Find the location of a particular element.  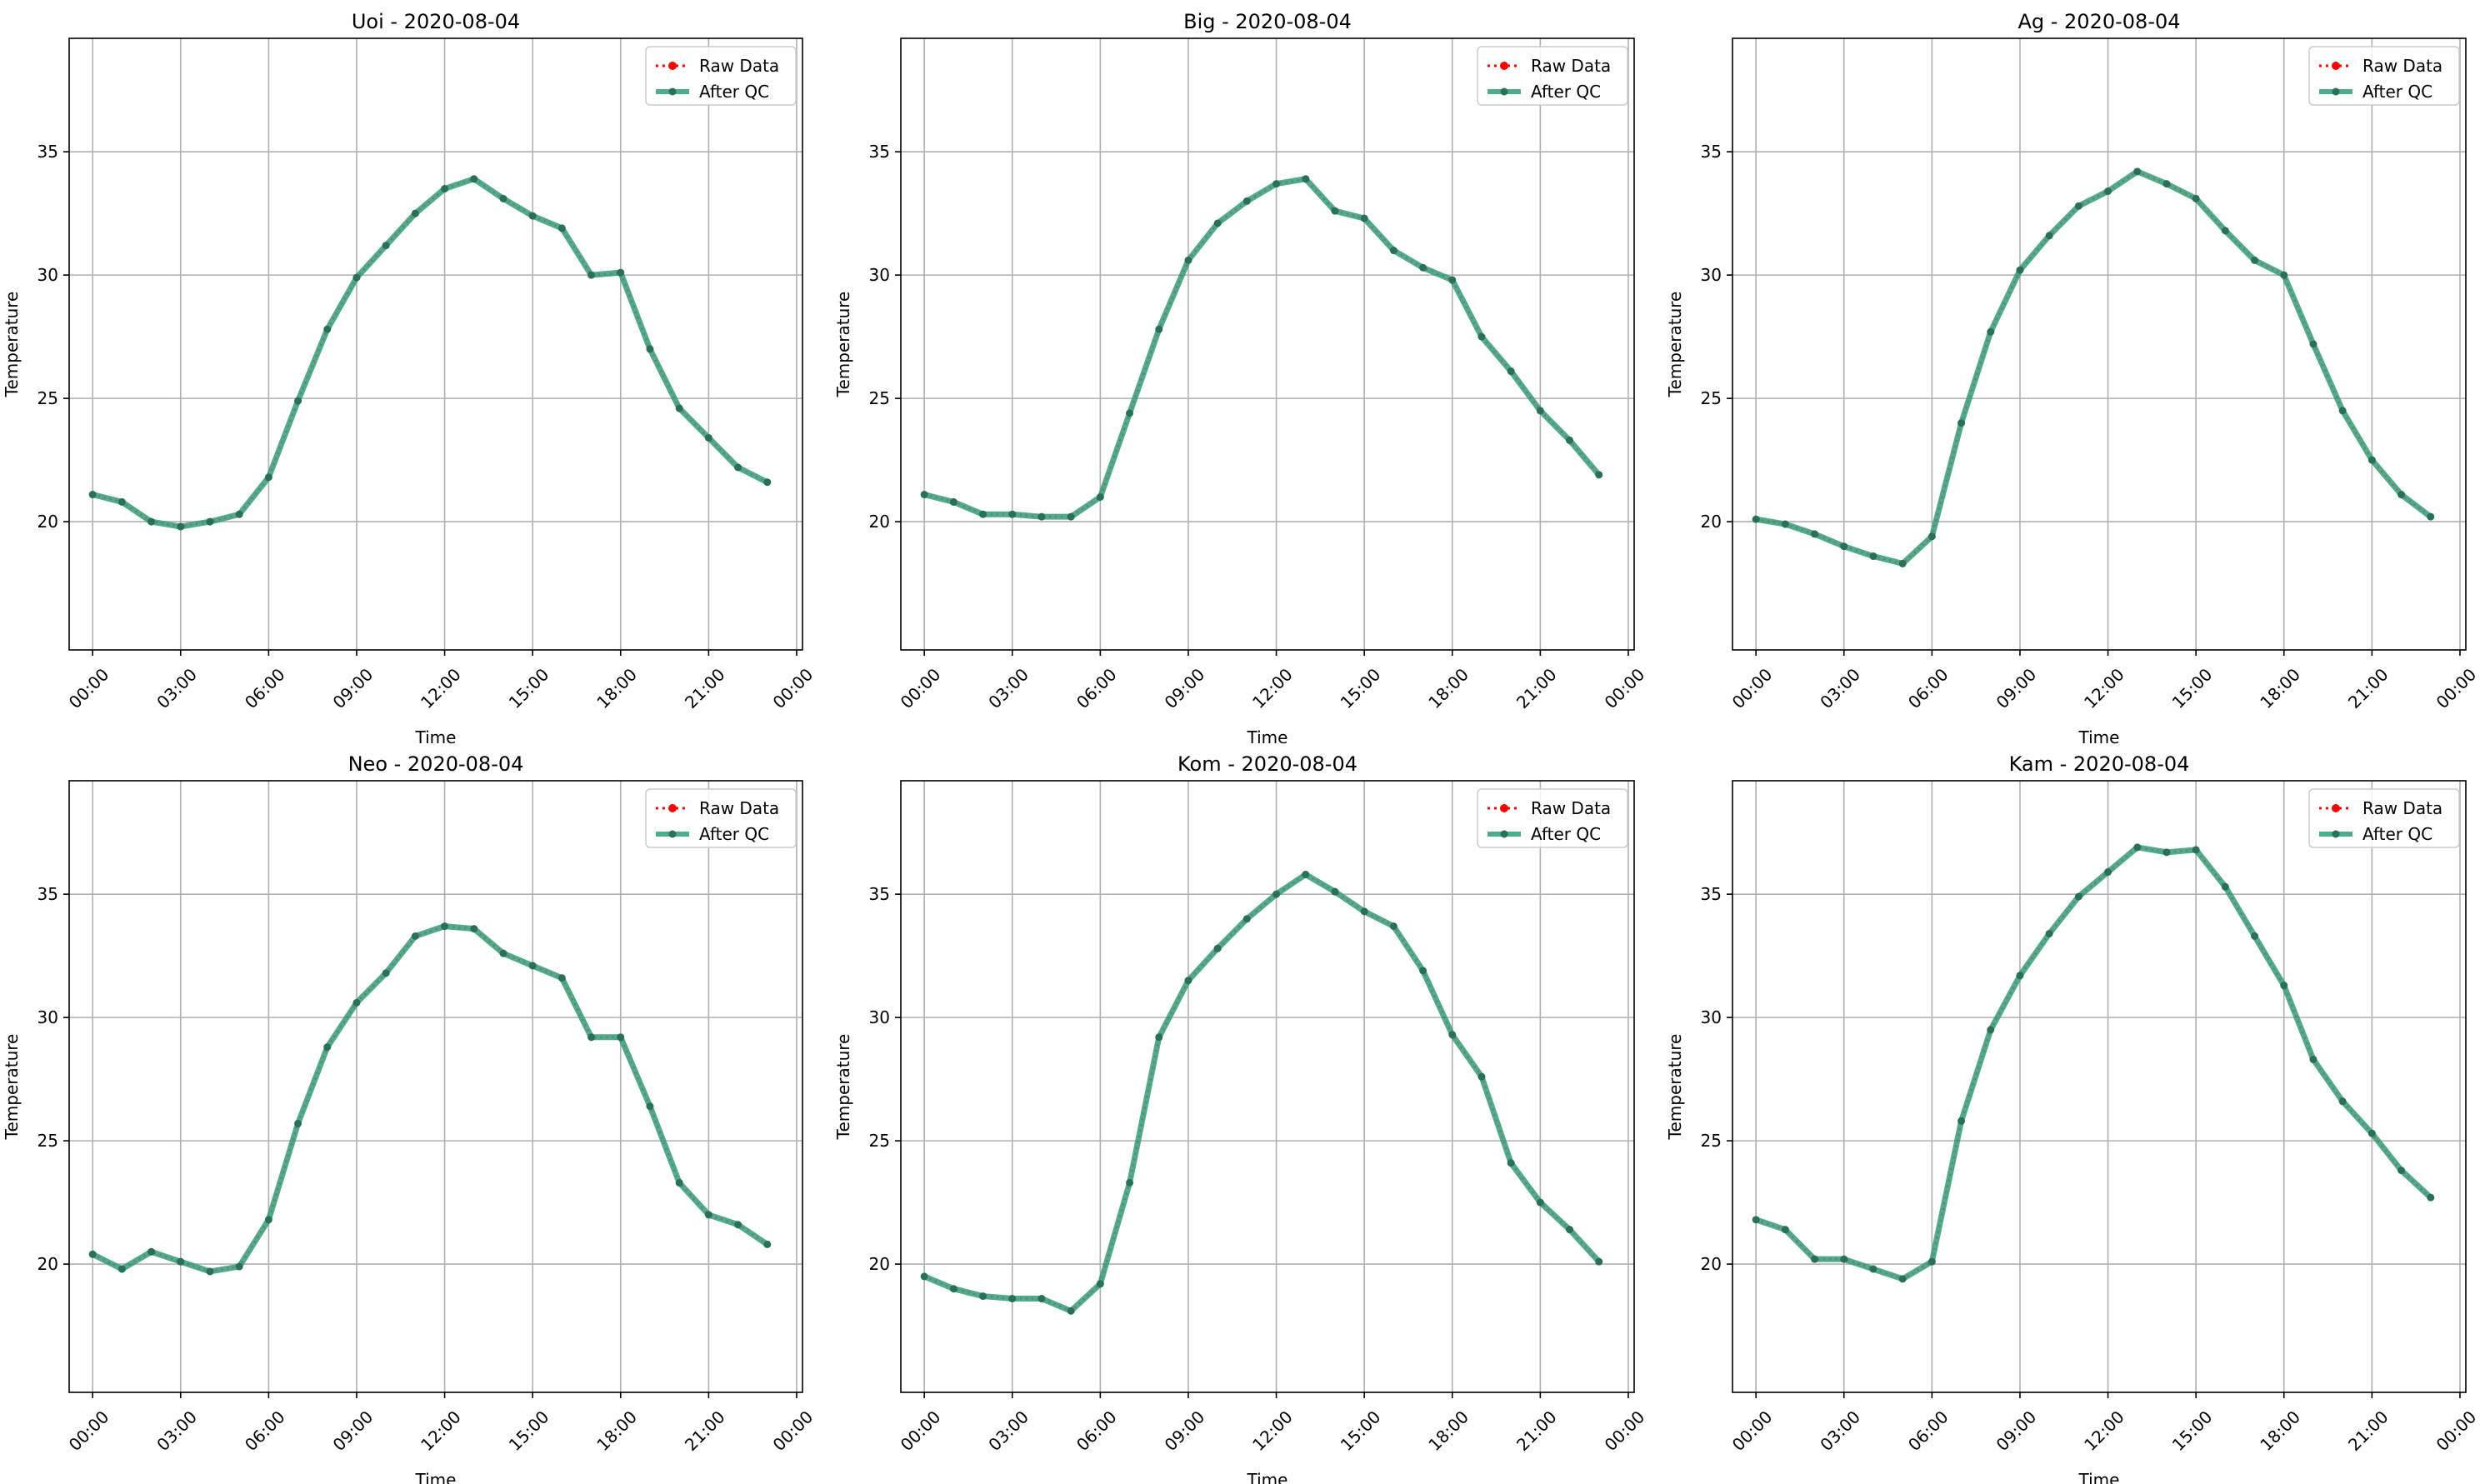

y-tick-label: 35 is located at coordinates (879, 894).